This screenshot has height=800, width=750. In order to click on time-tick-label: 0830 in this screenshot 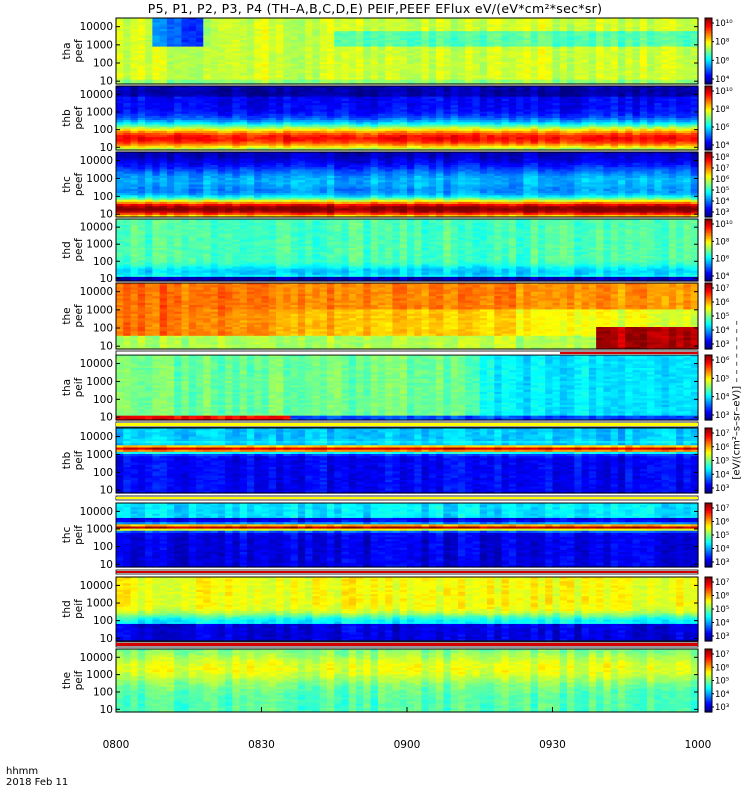, I will do `click(261, 745)`.